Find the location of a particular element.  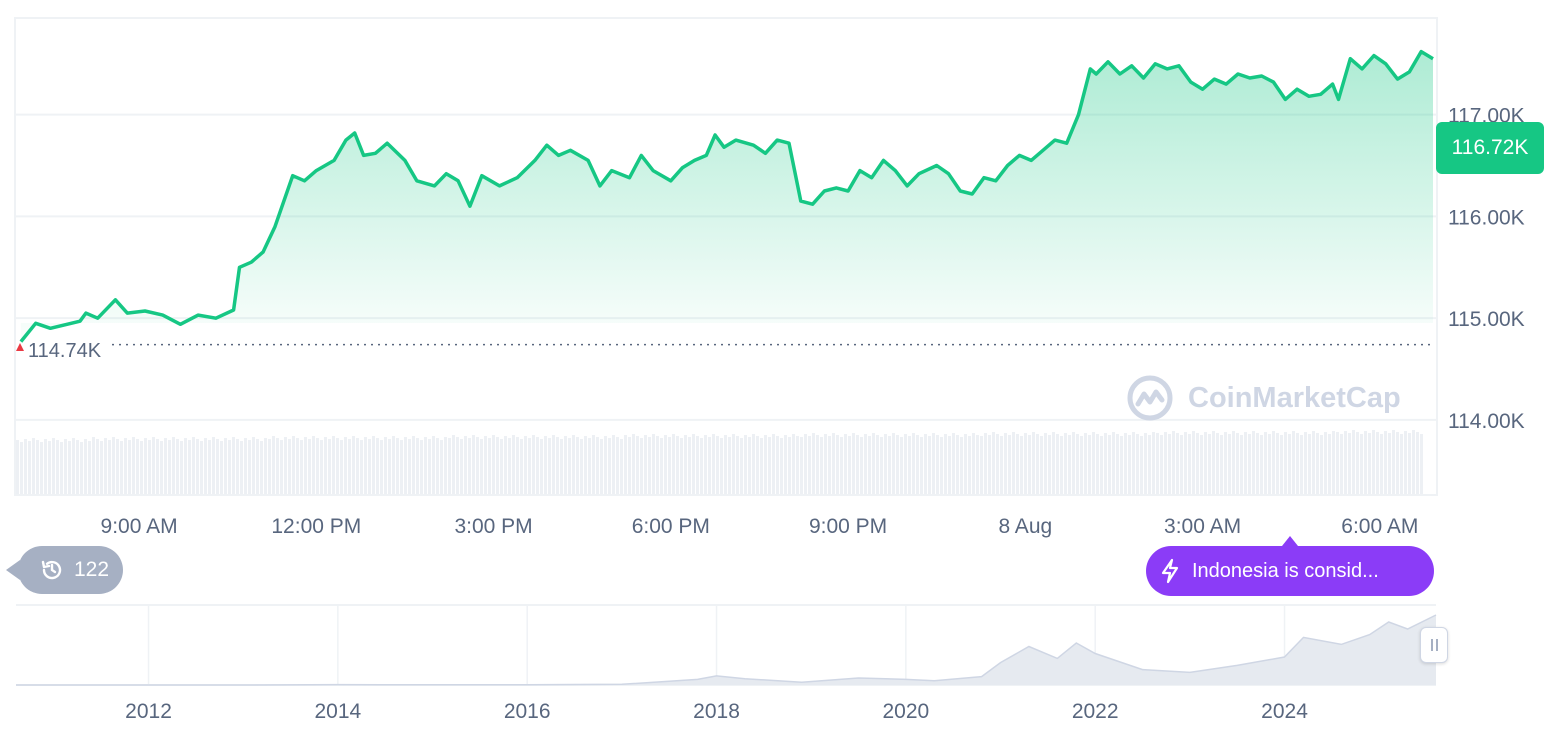

current-price-badge: 116.72K is located at coordinates (1490, 148).